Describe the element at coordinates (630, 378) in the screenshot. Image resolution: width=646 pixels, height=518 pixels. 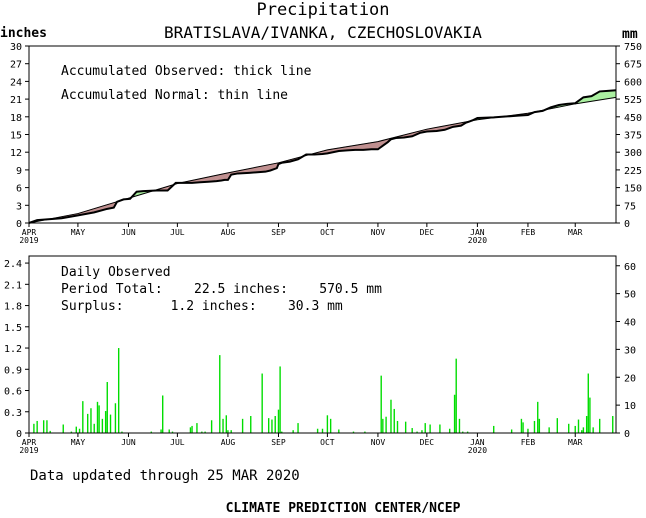
I see `y-tick-label-mm: 20` at that location.